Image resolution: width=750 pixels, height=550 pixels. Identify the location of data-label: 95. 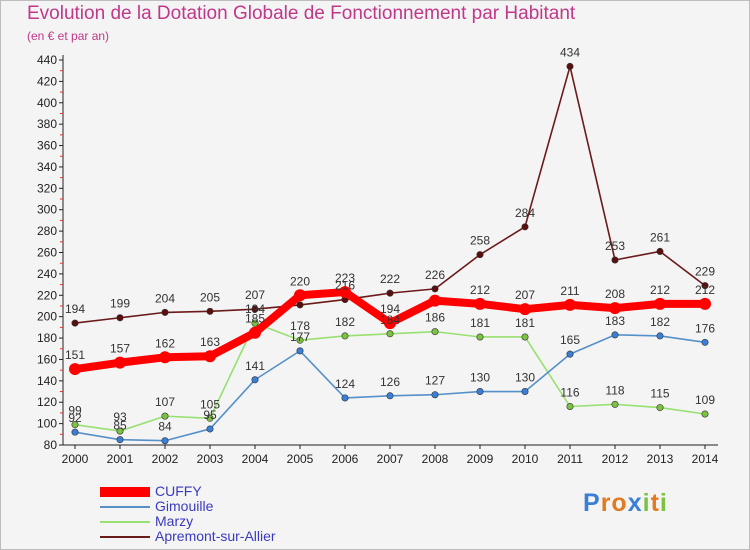
(210, 415).